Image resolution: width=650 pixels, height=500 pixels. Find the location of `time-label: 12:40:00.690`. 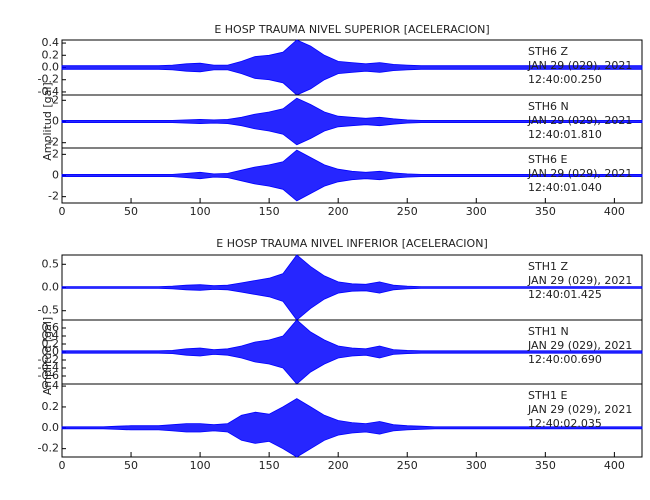

time-label: 12:40:00.690 is located at coordinates (565, 359).